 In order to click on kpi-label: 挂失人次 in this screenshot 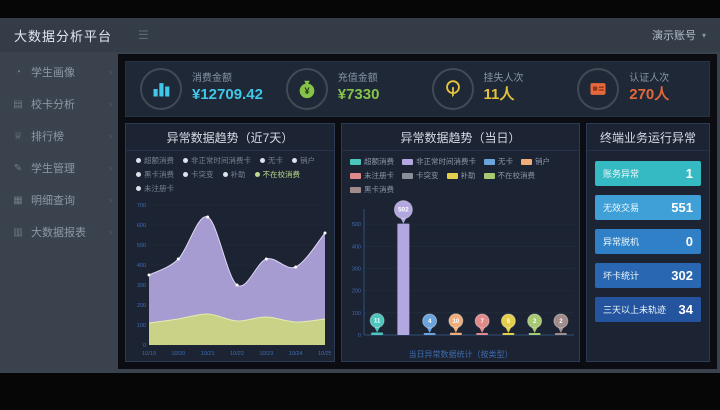, I will do `click(503, 79)`.